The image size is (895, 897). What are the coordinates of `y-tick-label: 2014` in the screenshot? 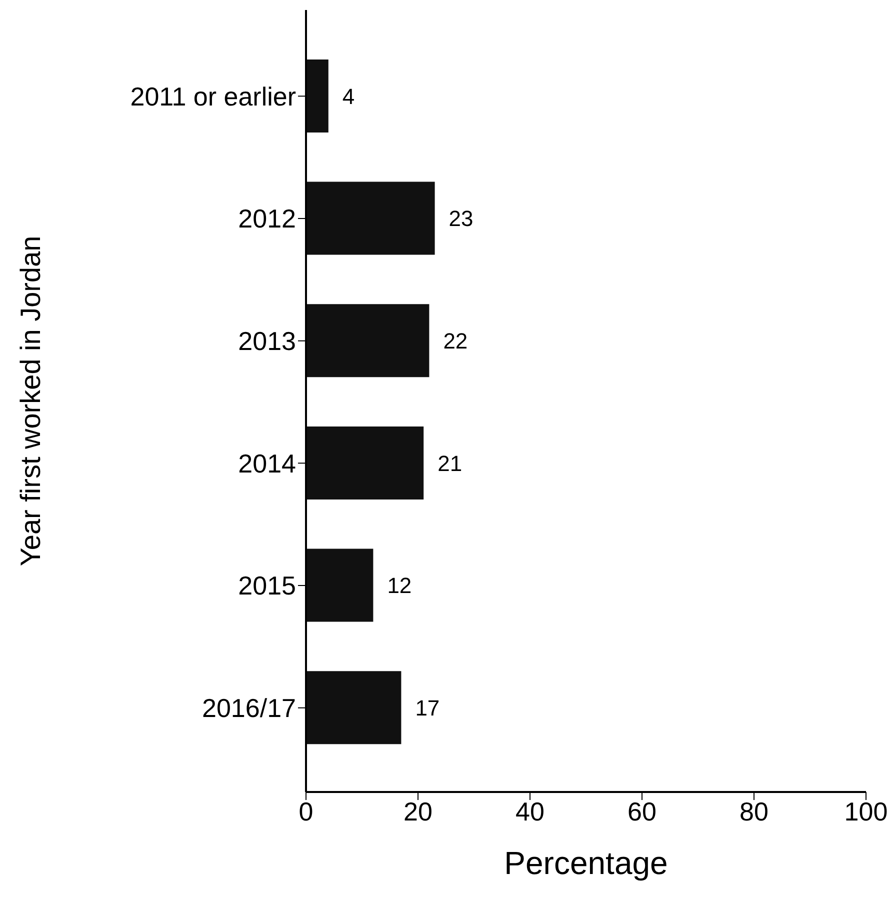 It's located at (267, 463).